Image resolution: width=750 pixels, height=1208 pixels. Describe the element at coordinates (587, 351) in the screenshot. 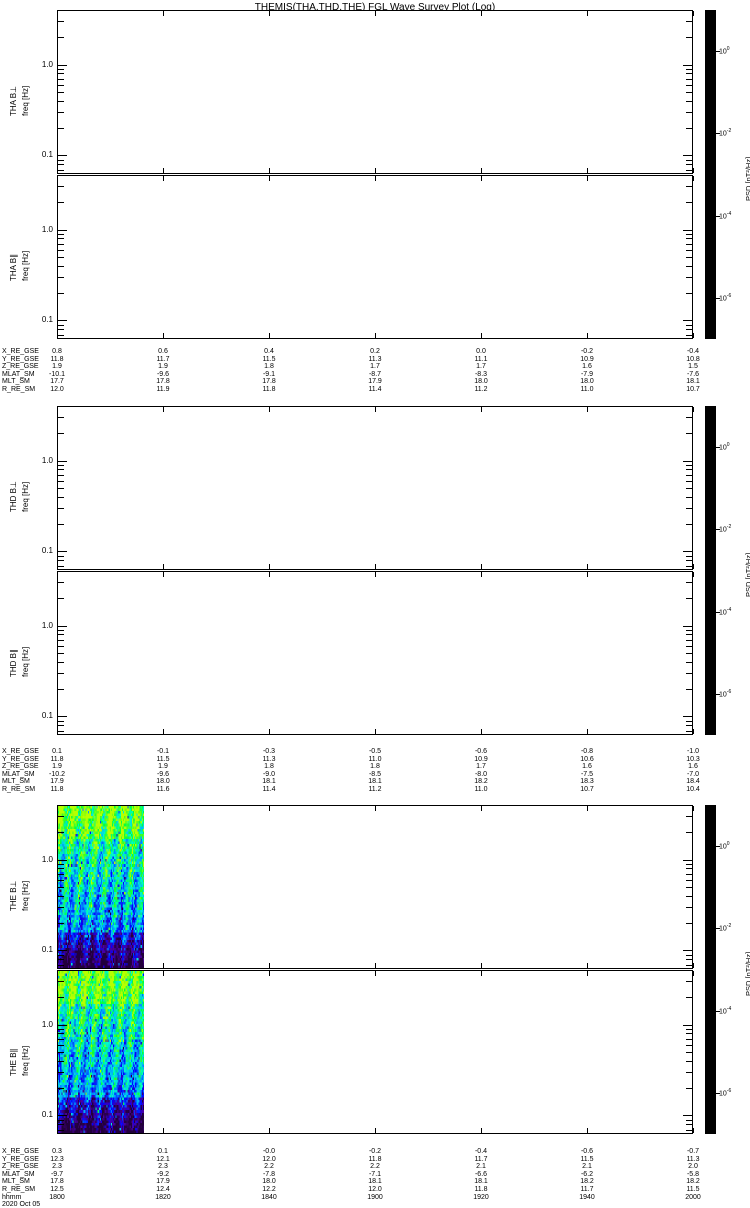

I see `ephemeris-value: -0.2` at that location.